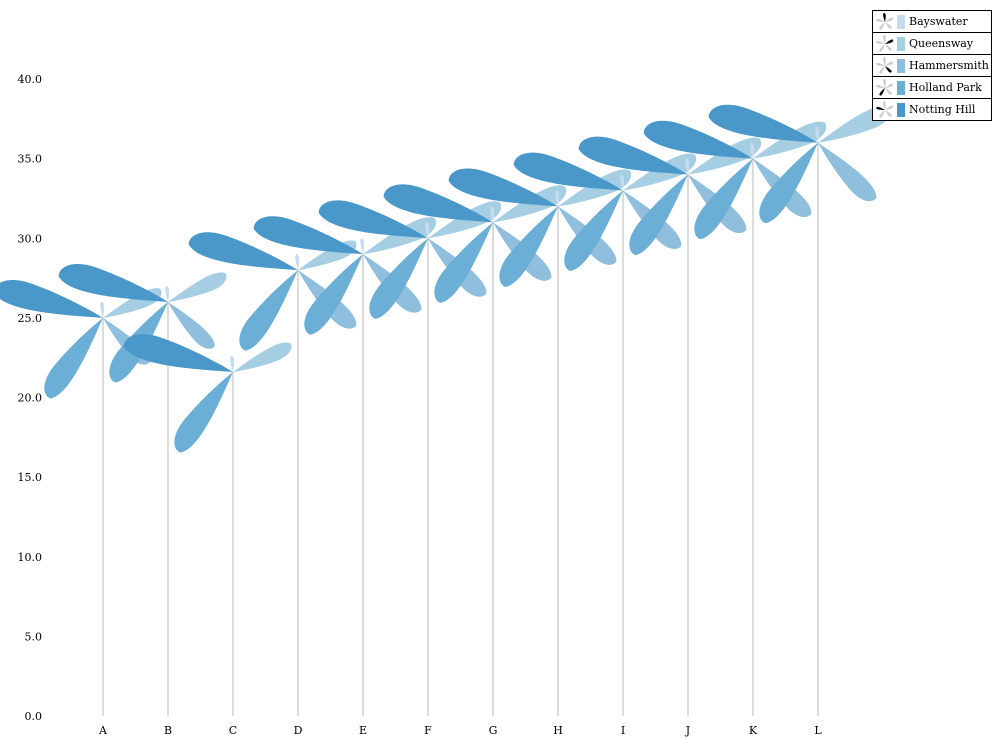  I want to click on y-tick-label: 20.0, so click(30, 398).